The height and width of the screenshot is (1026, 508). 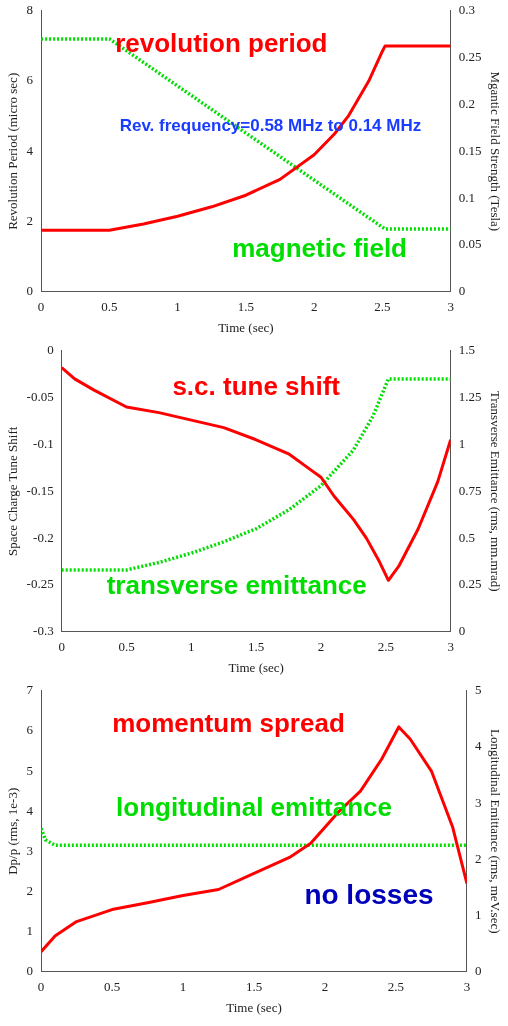 What do you see at coordinates (40, 397) in the screenshot?
I see `y-tick-label: -0.05` at bounding box center [40, 397].